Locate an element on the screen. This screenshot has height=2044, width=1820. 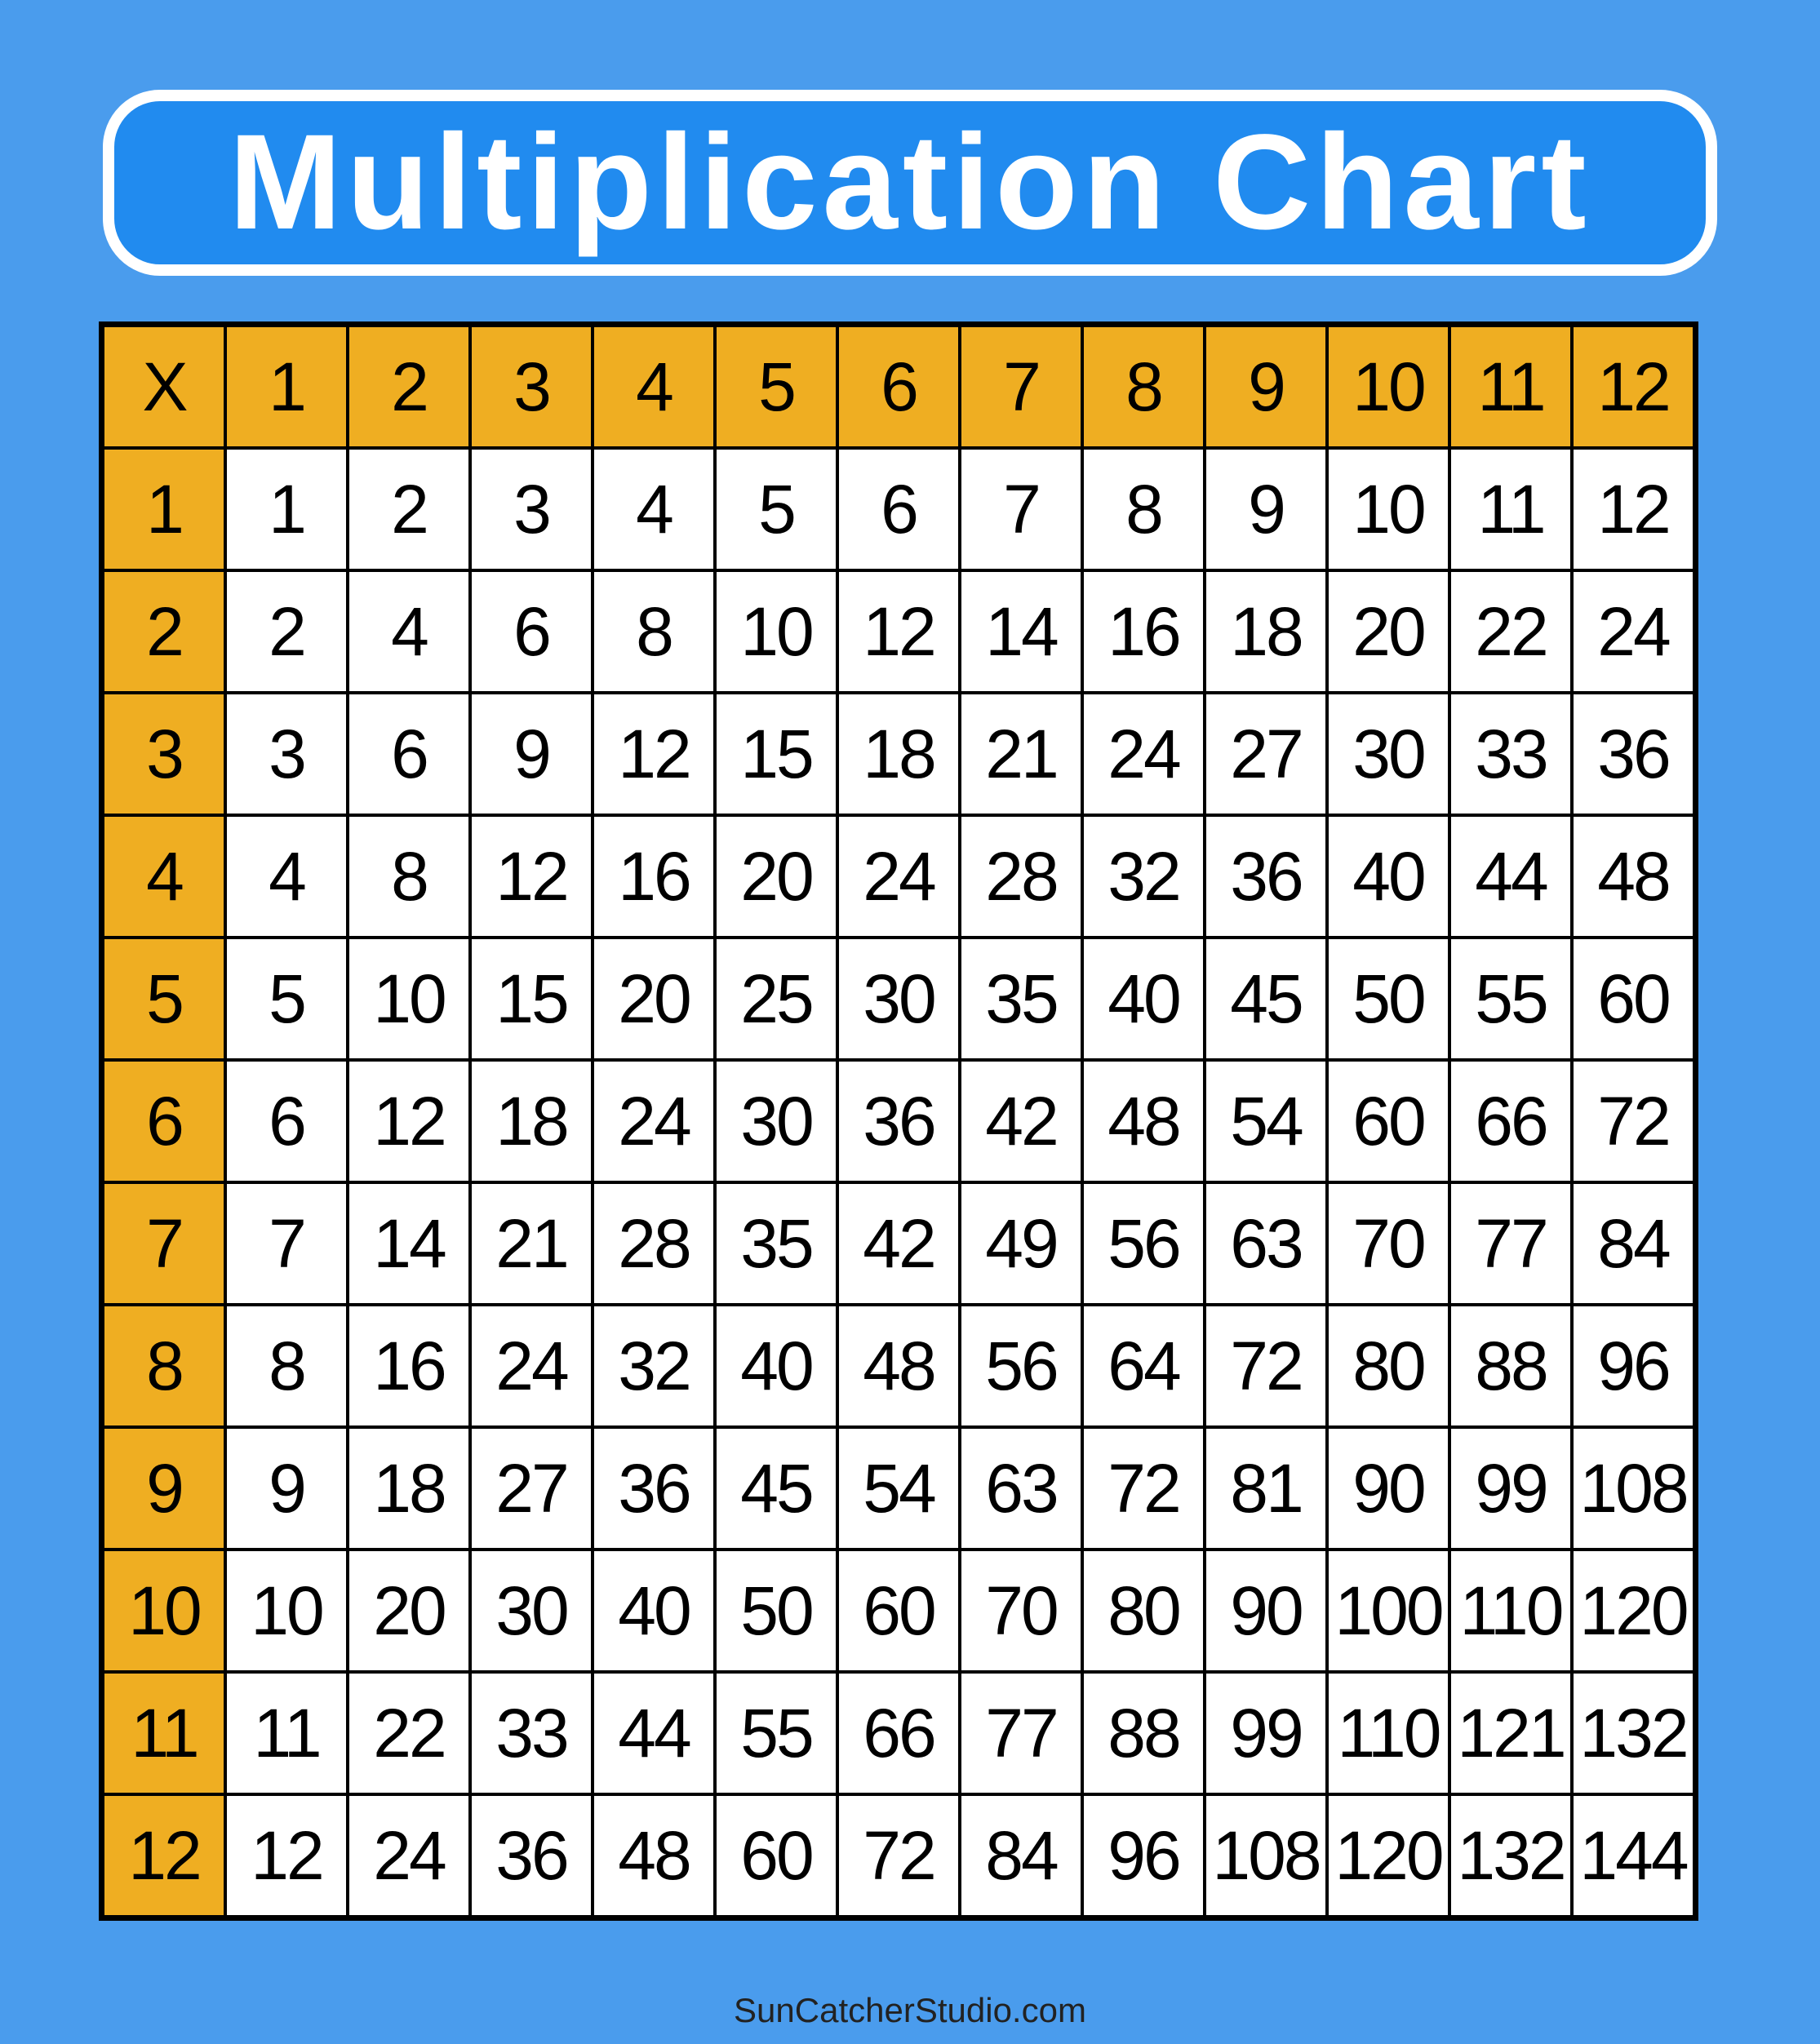
product-cell: 77 is located at coordinates (1511, 1243).